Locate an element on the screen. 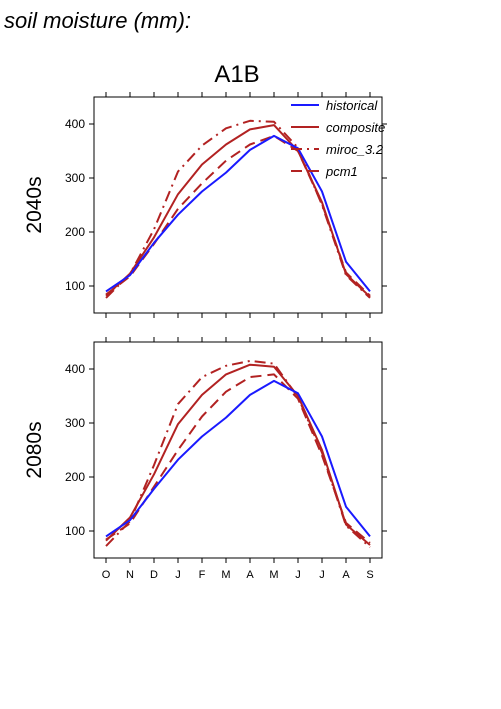 Image resolution: width=501 pixels, height=709 pixels. chart-title: A1B is located at coordinates (236, 74).